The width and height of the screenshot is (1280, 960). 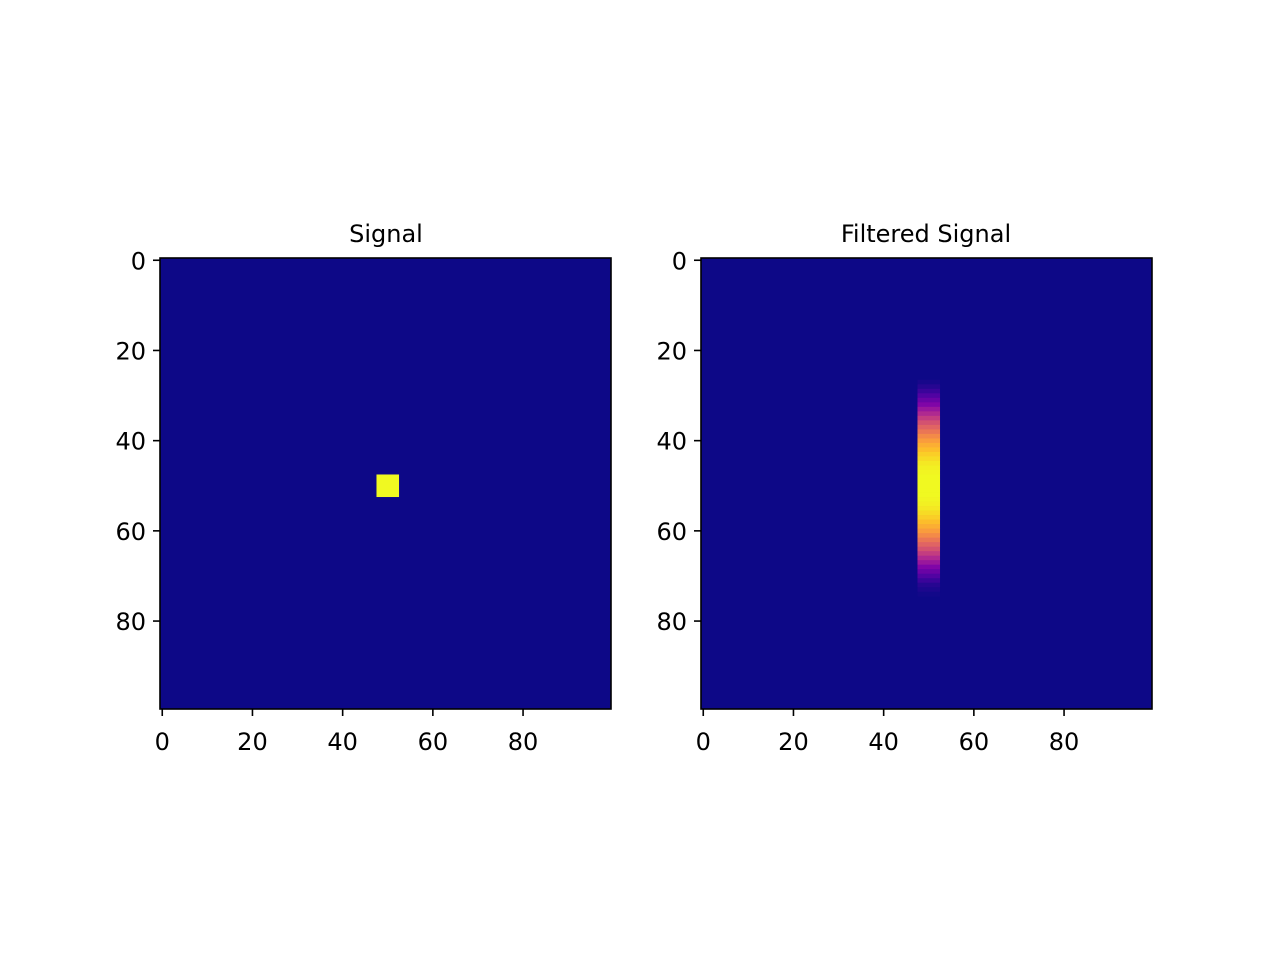 What do you see at coordinates (671, 351) in the screenshot?
I see `filtered-signal-ytick-label: 20` at bounding box center [671, 351].